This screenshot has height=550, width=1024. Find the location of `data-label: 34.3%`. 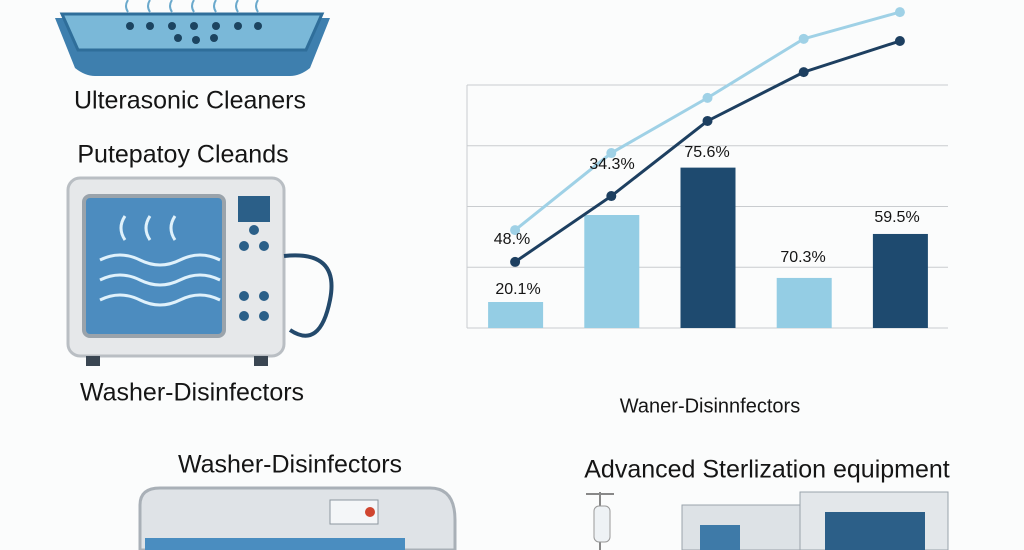

data-label: 34.3% is located at coordinates (611, 164).